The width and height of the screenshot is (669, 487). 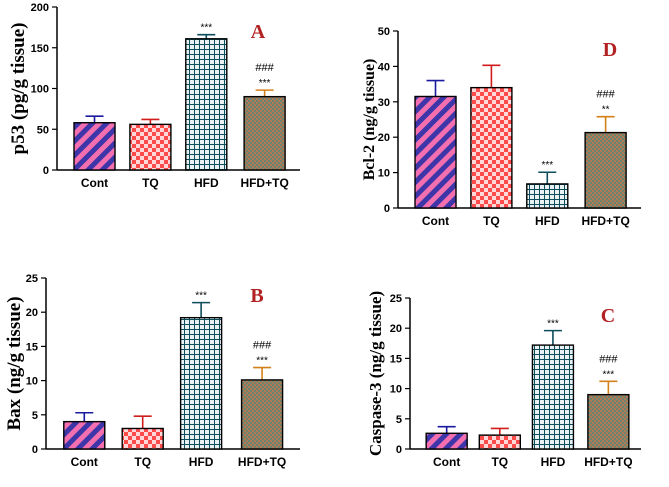 What do you see at coordinates (608, 316) in the screenshot?
I see `panel-letter: C` at bounding box center [608, 316].